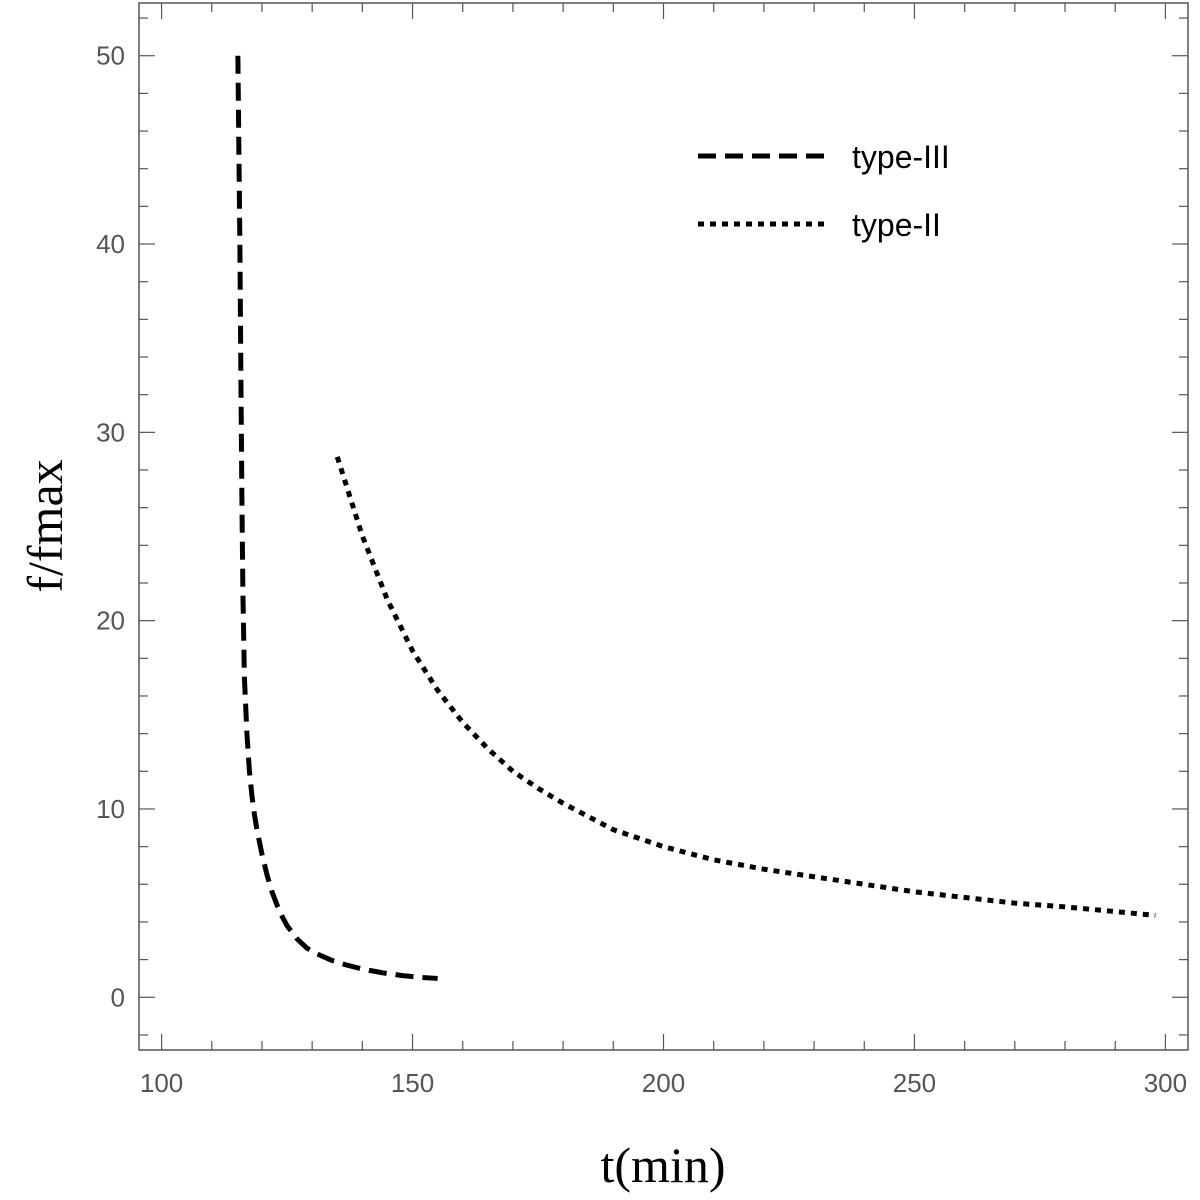 Image resolution: width=1200 pixels, height=1200 pixels. I want to click on x-tick-label: 100, so click(161, 1083).